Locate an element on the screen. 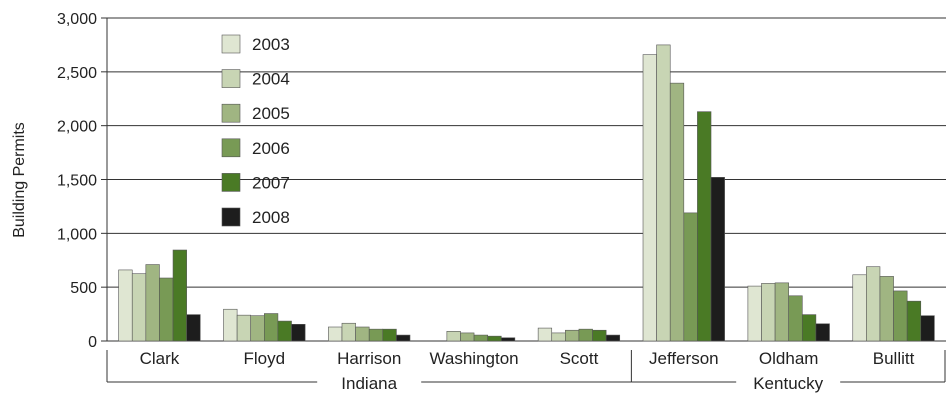 The width and height of the screenshot is (946, 410). bar-washington-2004 is located at coordinates (453, 336).